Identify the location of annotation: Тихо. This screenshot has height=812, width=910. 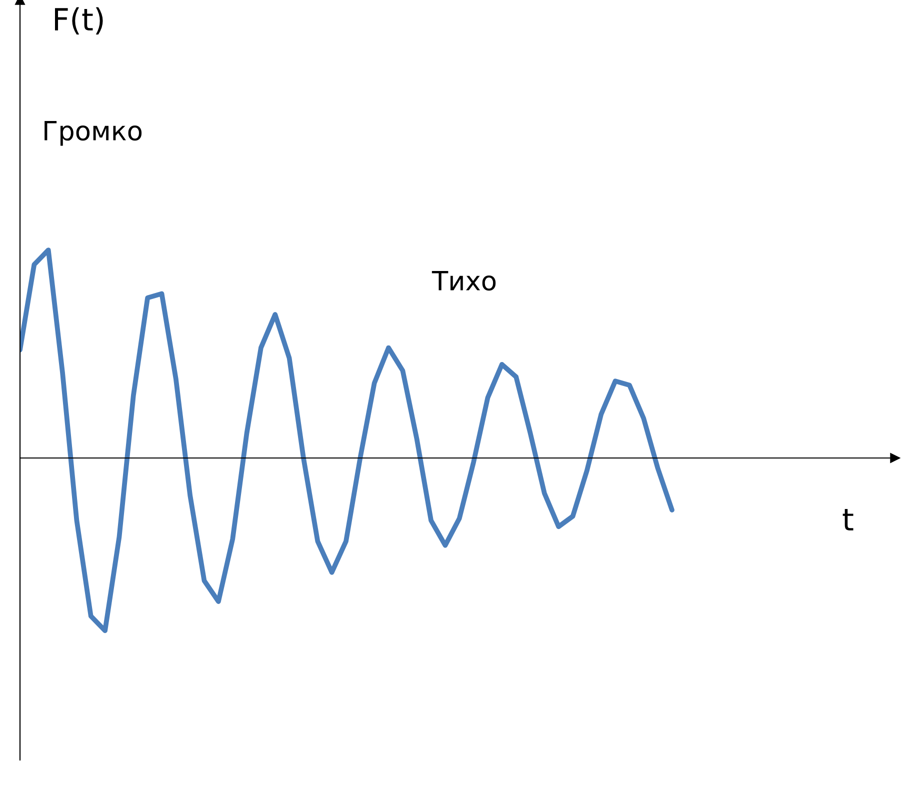
(464, 281).